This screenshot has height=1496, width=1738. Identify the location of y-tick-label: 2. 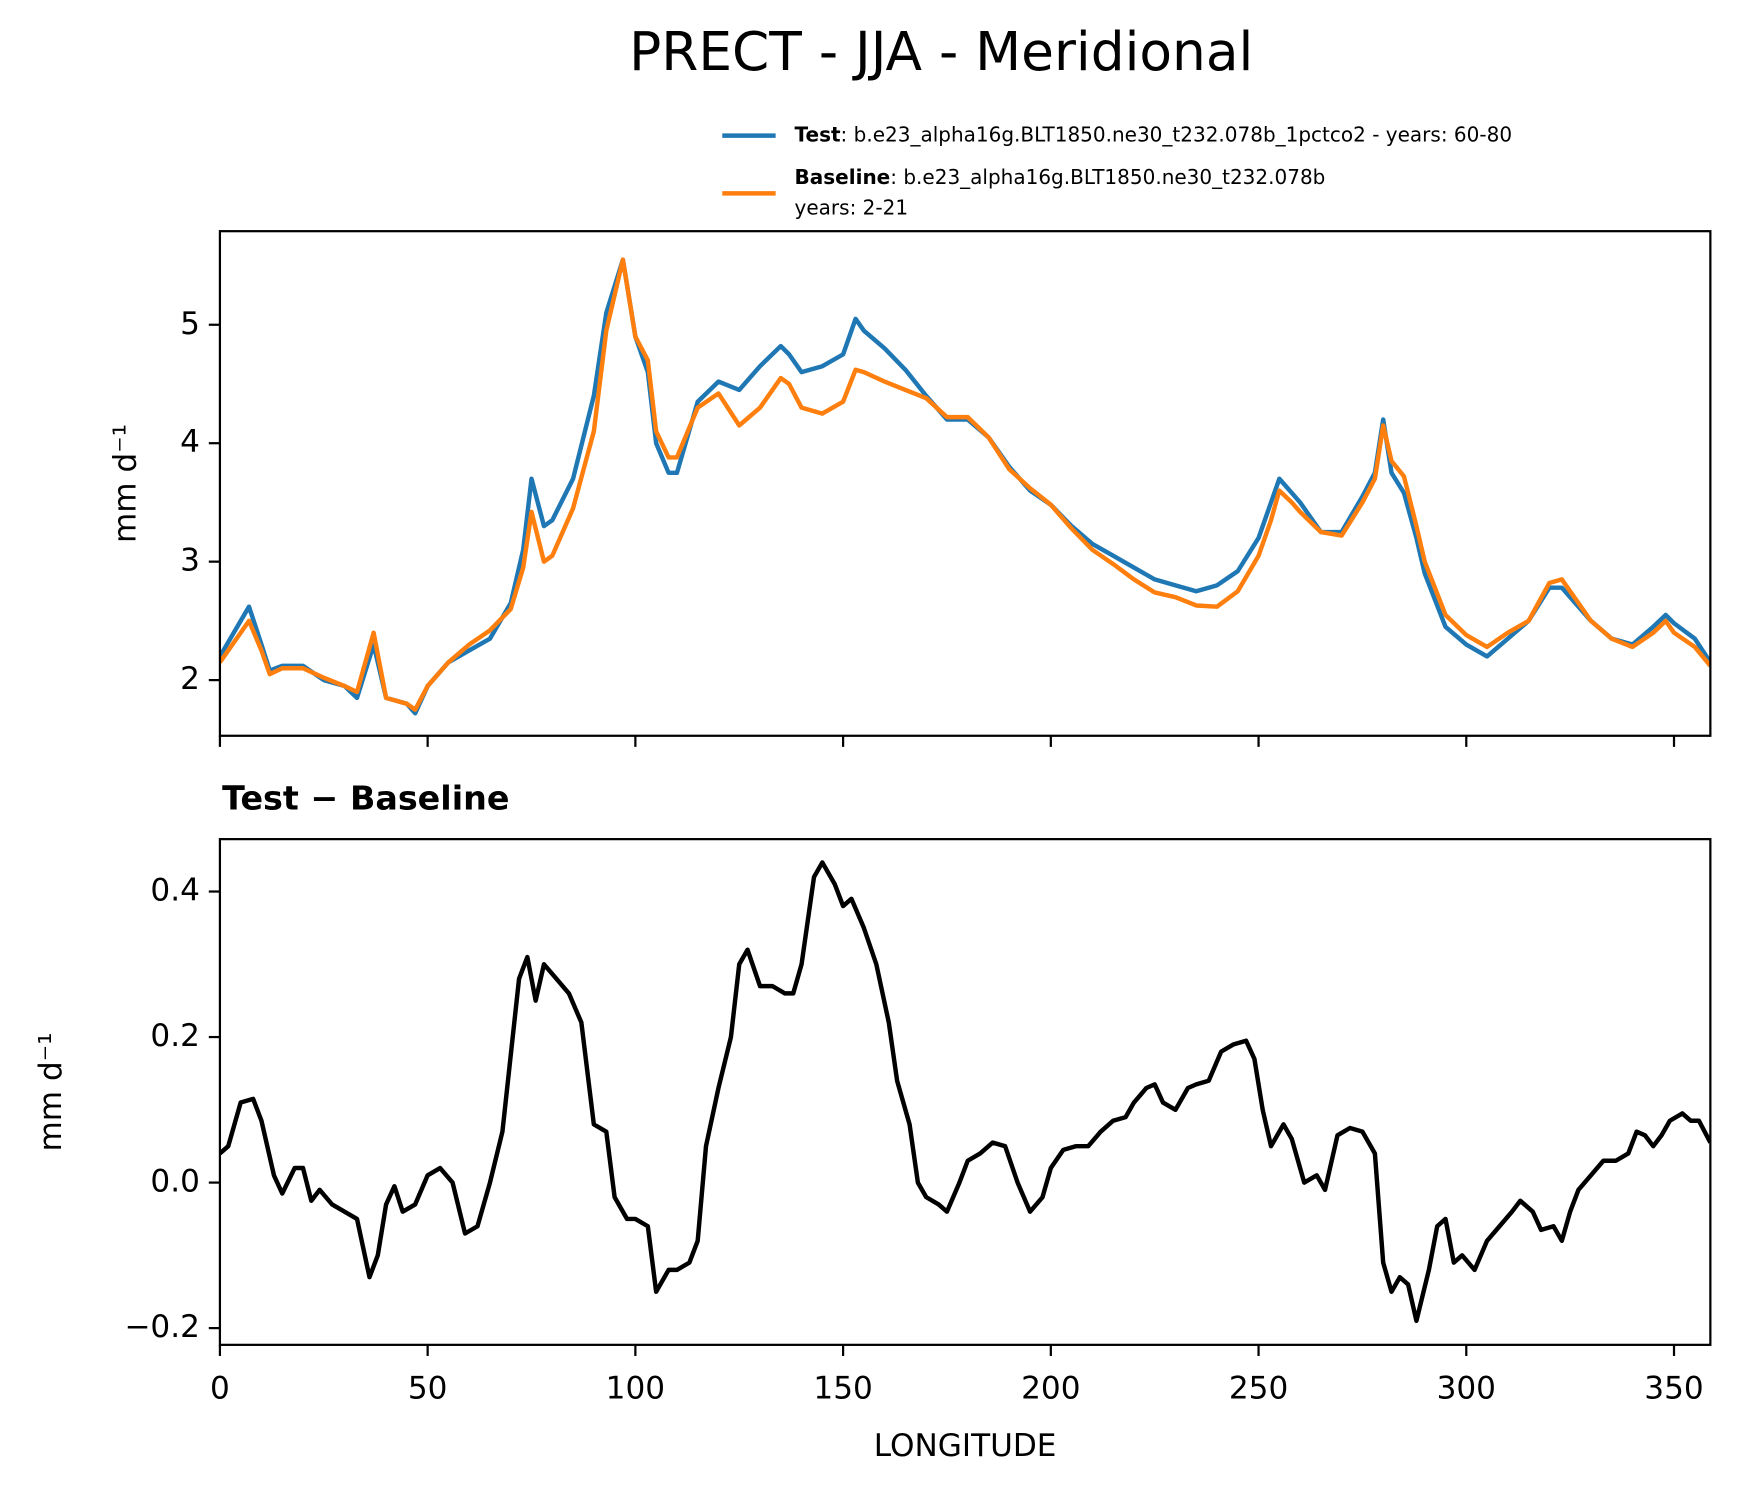
(190, 679).